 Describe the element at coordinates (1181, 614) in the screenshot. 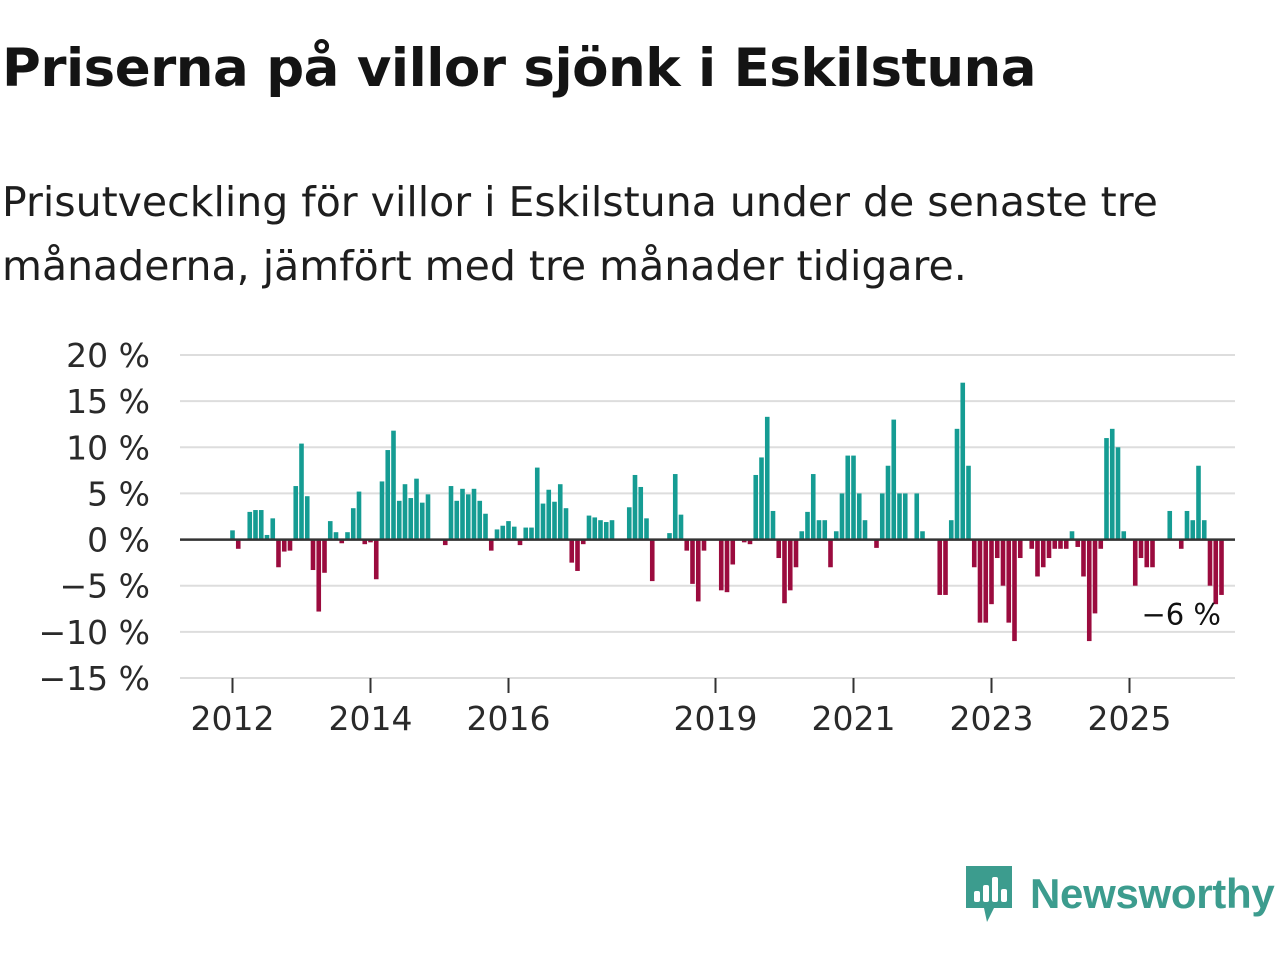

I see `last-value-label: −6 %` at that location.